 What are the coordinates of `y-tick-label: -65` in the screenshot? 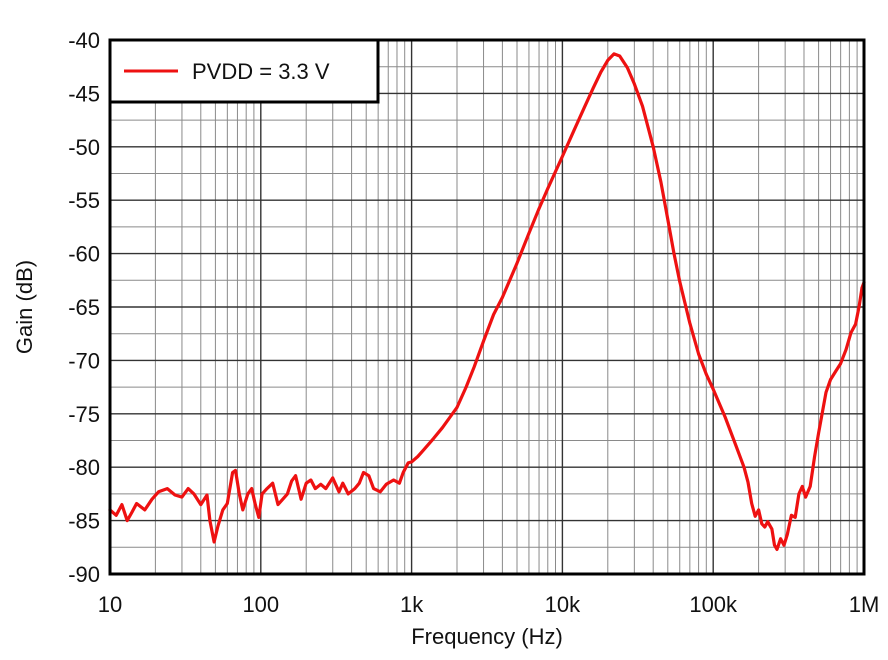 It's located at (84, 307).